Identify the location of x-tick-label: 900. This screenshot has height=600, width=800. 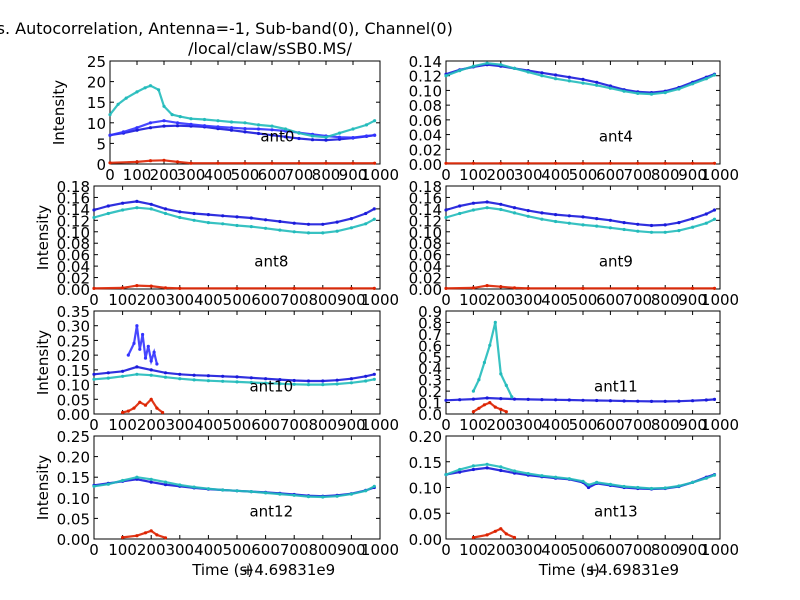
(351, 550).